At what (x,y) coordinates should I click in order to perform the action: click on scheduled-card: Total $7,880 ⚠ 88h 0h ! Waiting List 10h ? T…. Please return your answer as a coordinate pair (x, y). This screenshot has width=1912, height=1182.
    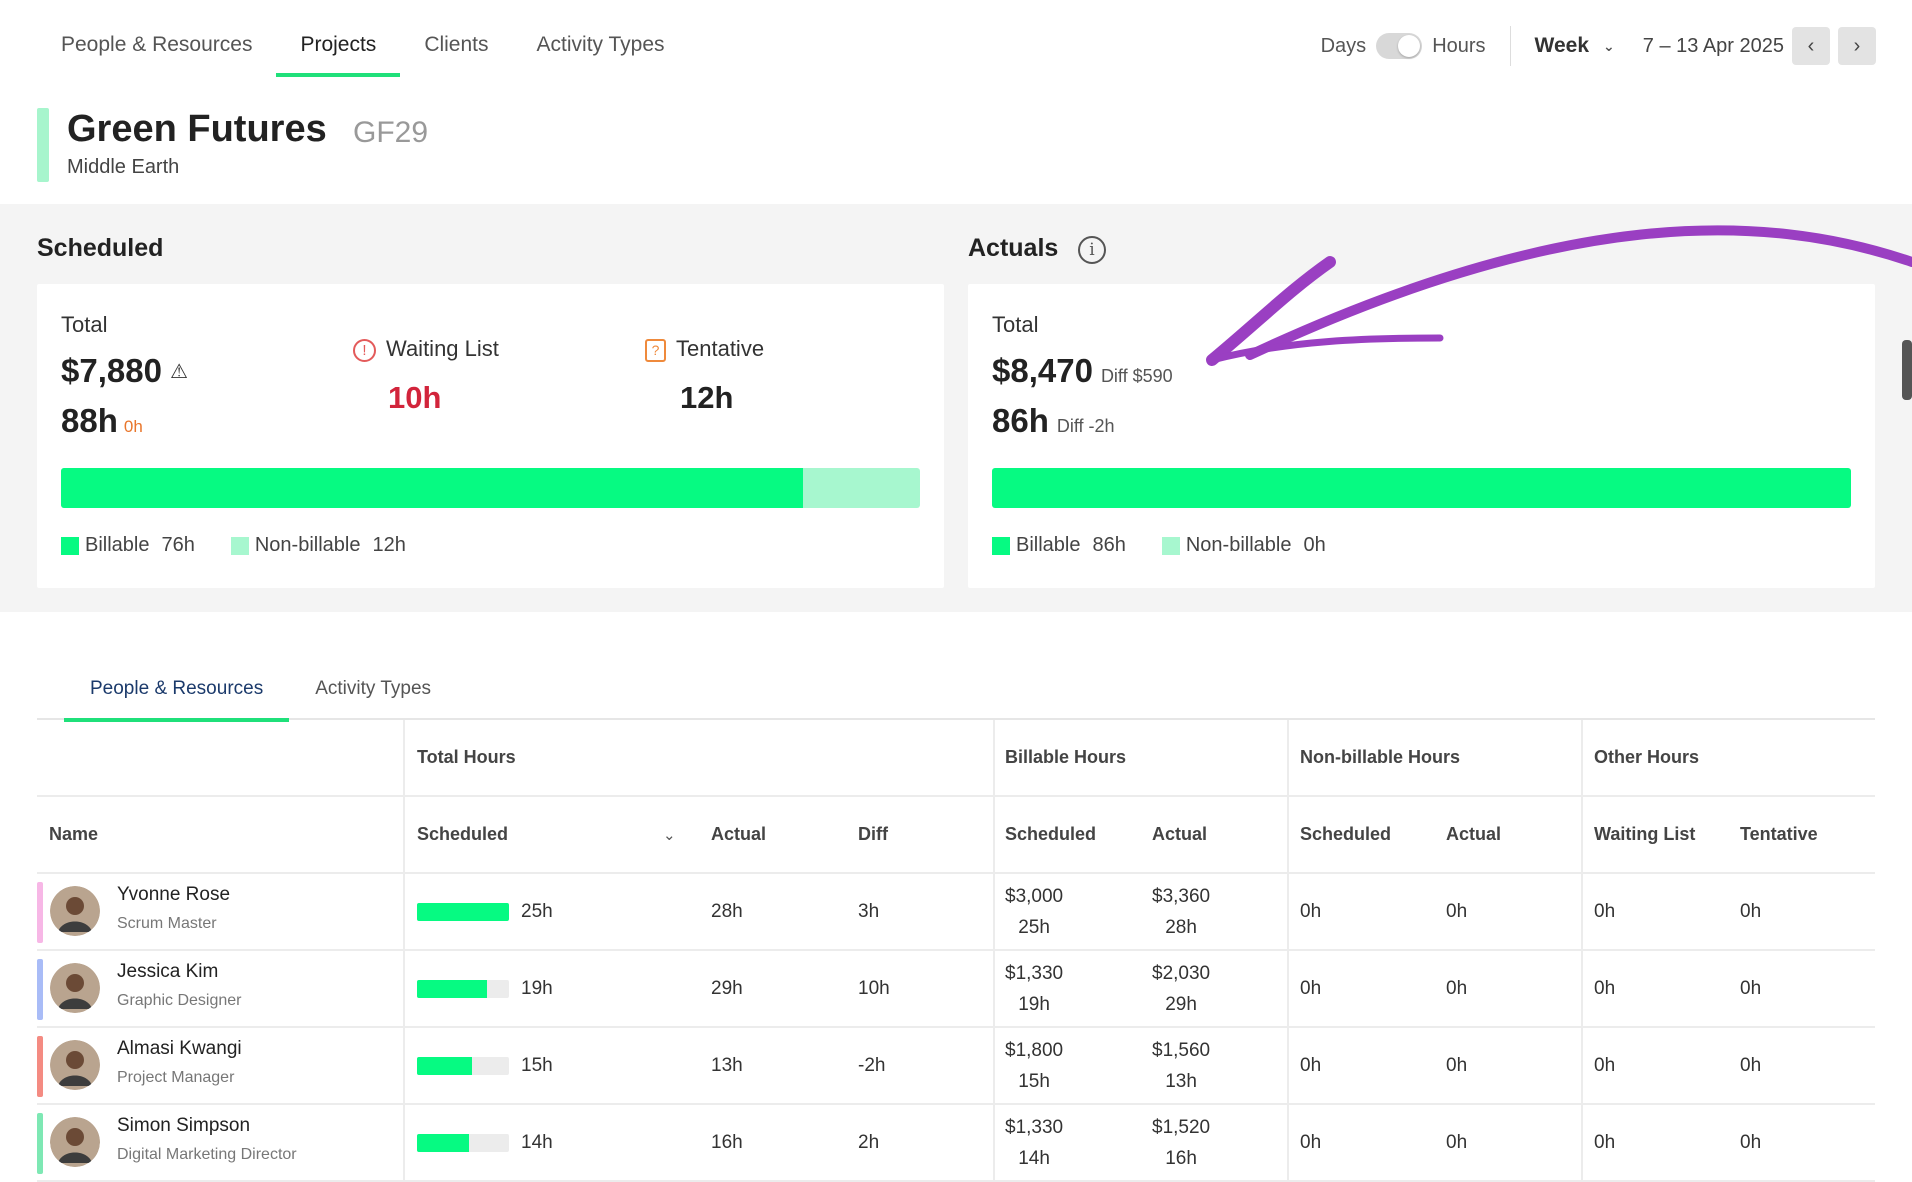
    Looking at the image, I should click on (490, 436).